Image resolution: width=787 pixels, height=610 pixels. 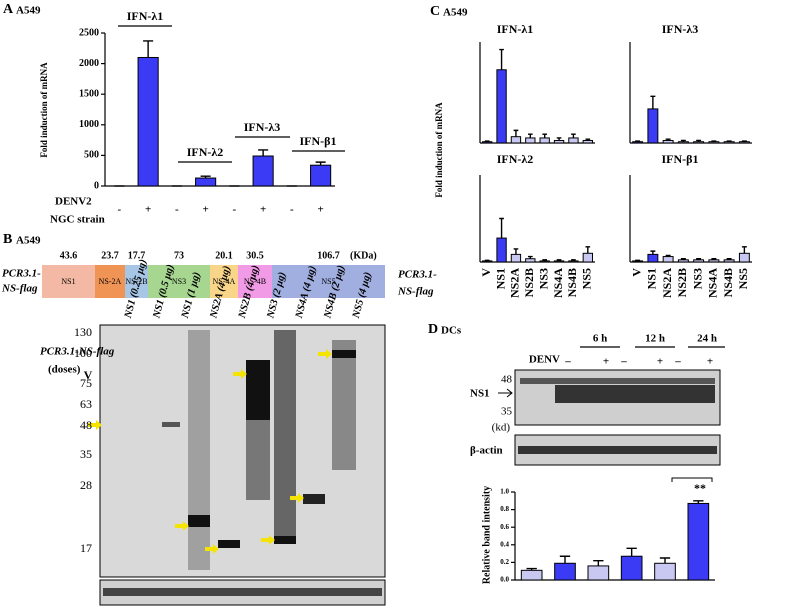 What do you see at coordinates (504, 544) in the screenshot?
I see `y-tick-label: 0.4` at bounding box center [504, 544].